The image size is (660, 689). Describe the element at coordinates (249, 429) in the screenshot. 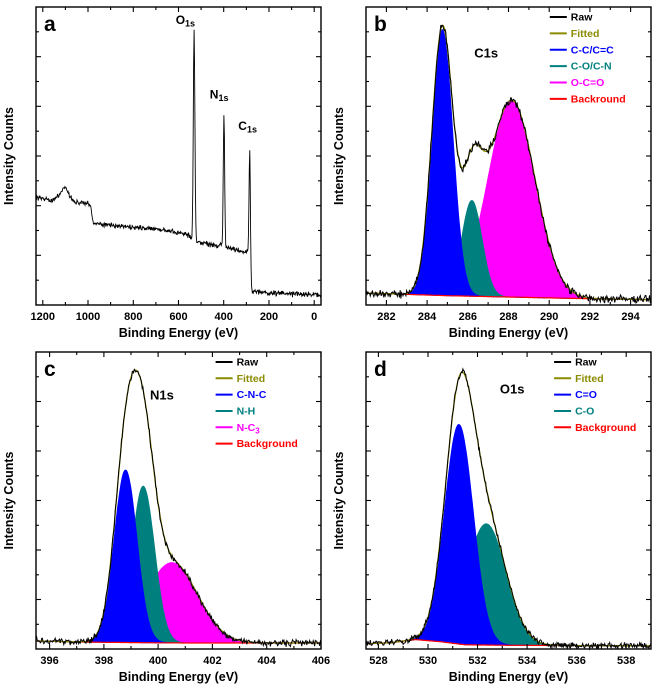

I see `legend-label: N-C3` at that location.